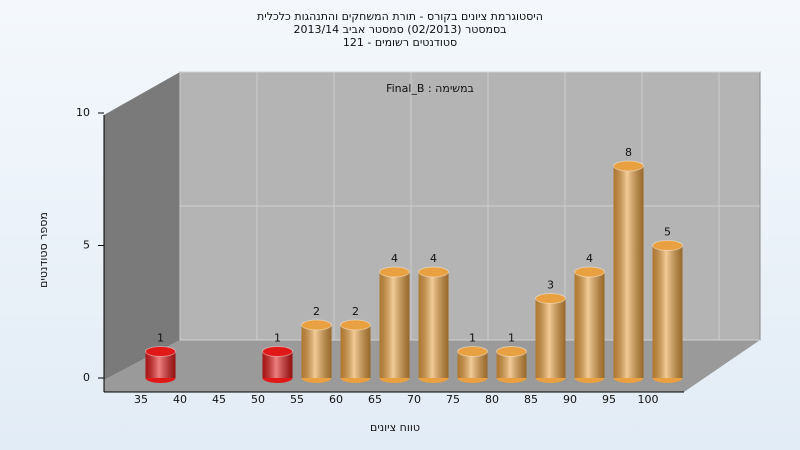  I want to click on annotation: Final_B : במשימה, so click(430, 88).